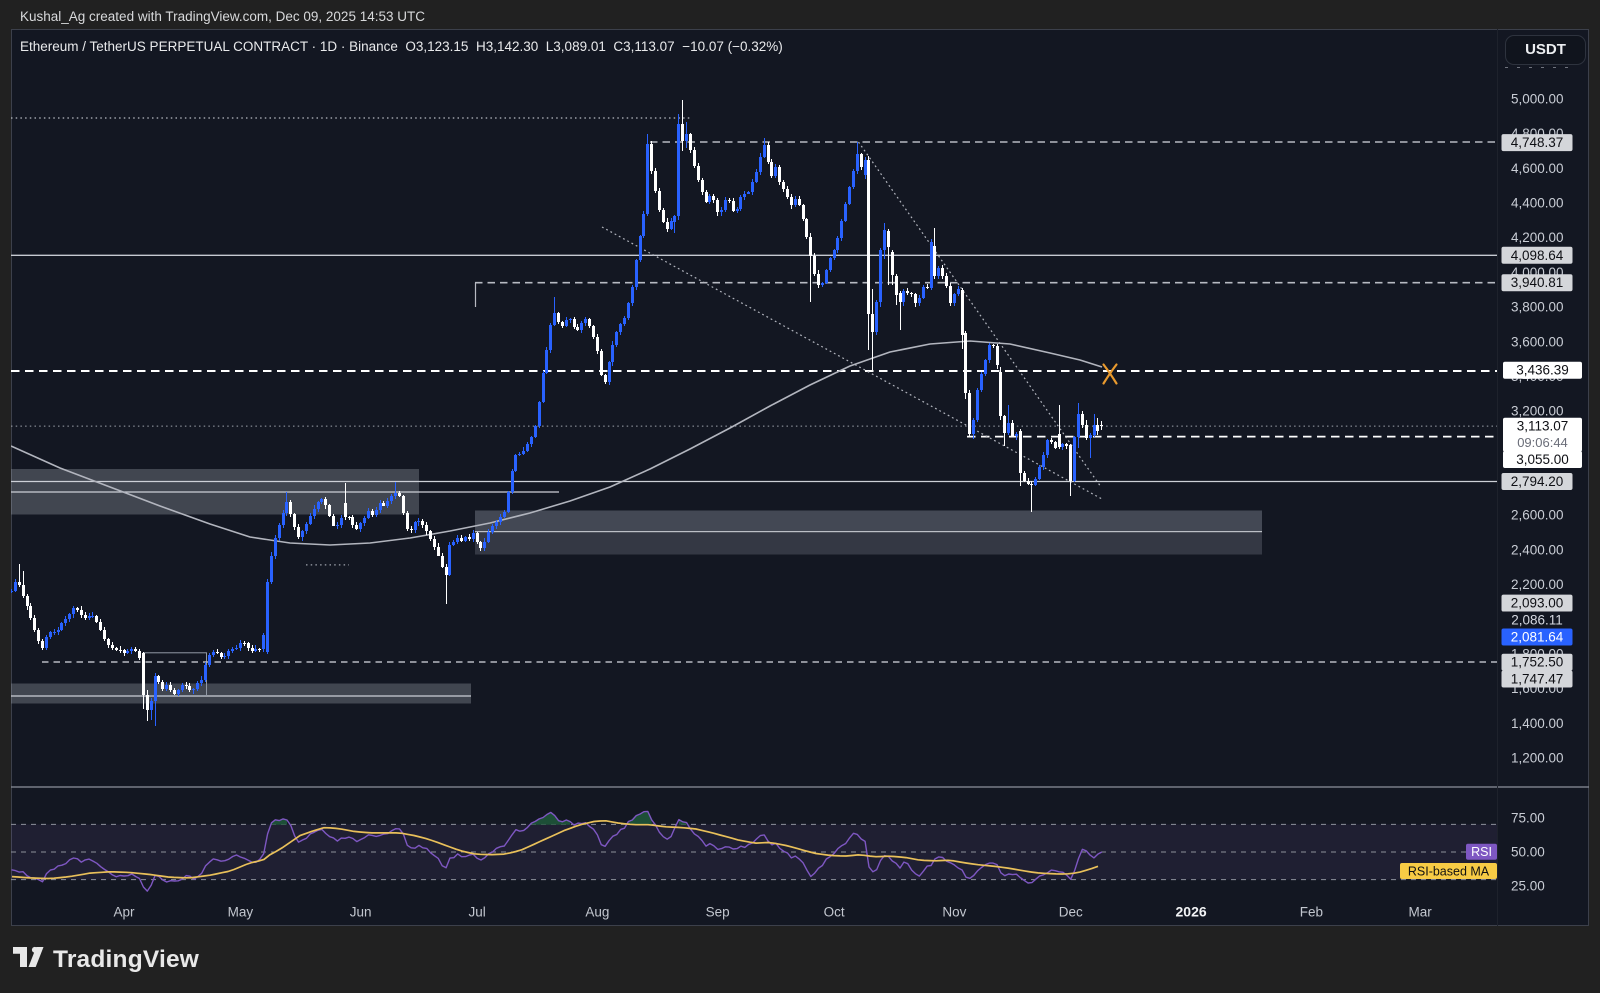 This screenshot has width=1600, height=993. Describe the element at coordinates (1528, 852) in the screenshot. I see `svg-text: 50.00` at that location.